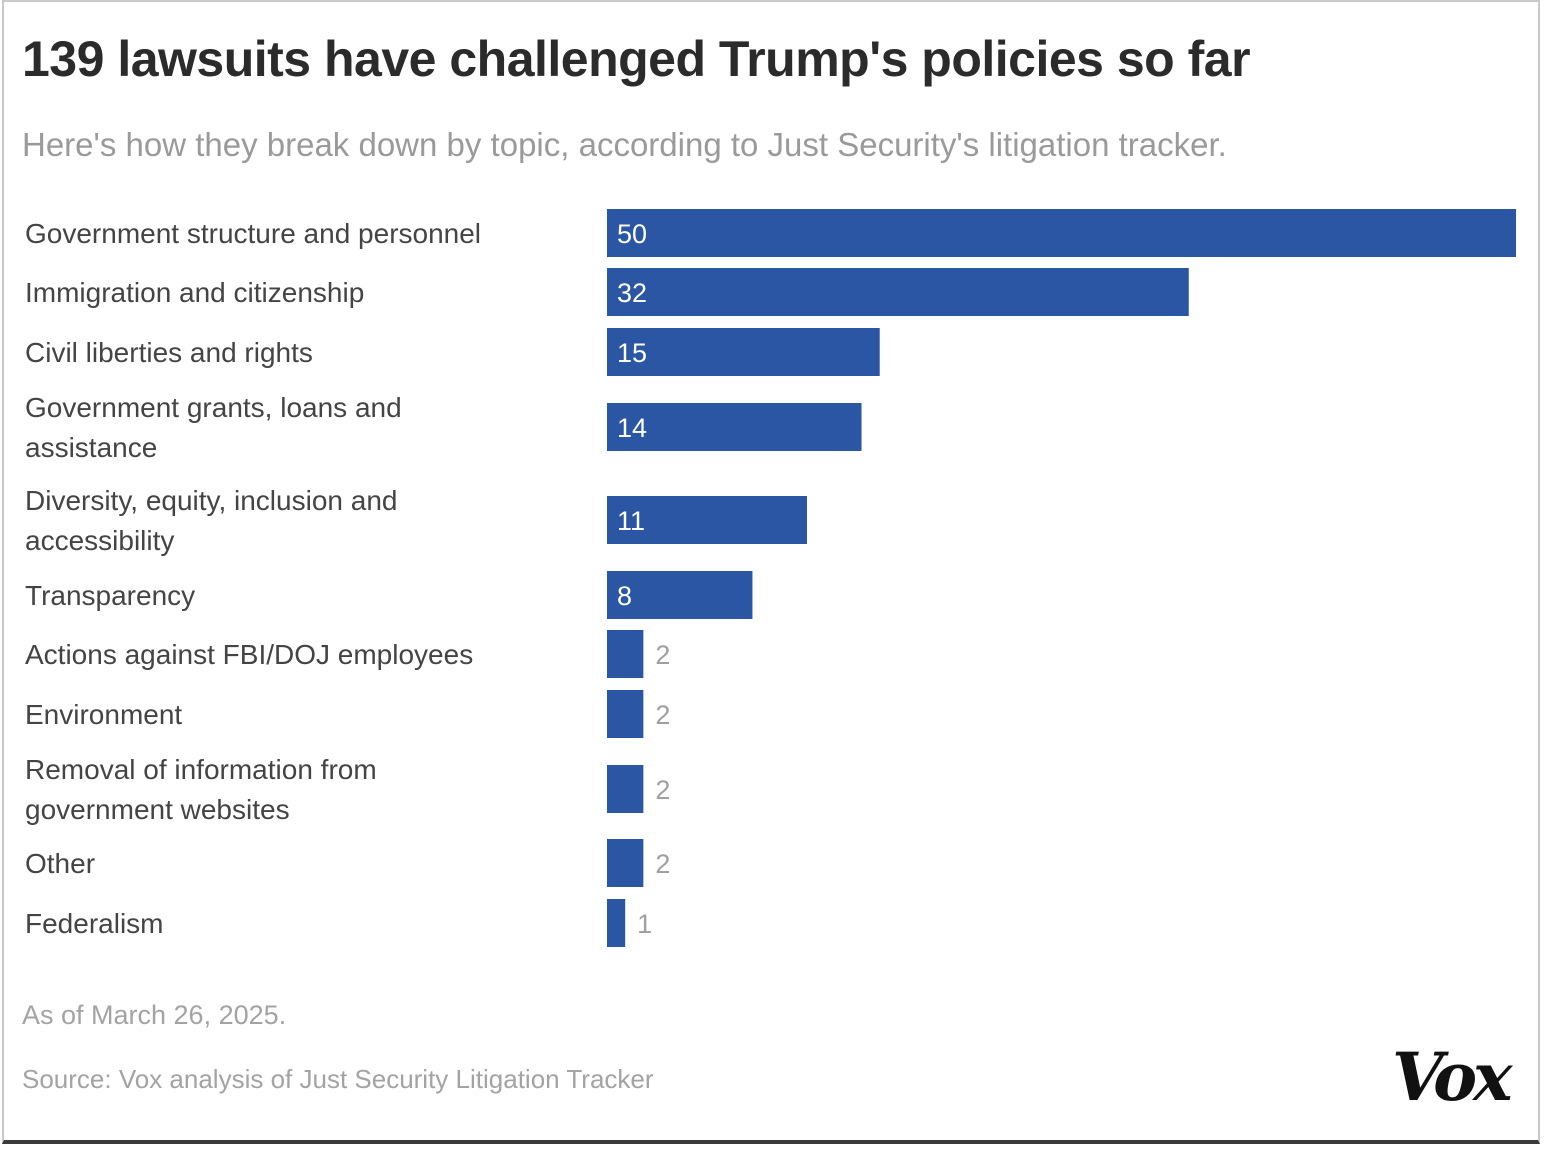  I want to click on category-label: Transparency, so click(110, 595).